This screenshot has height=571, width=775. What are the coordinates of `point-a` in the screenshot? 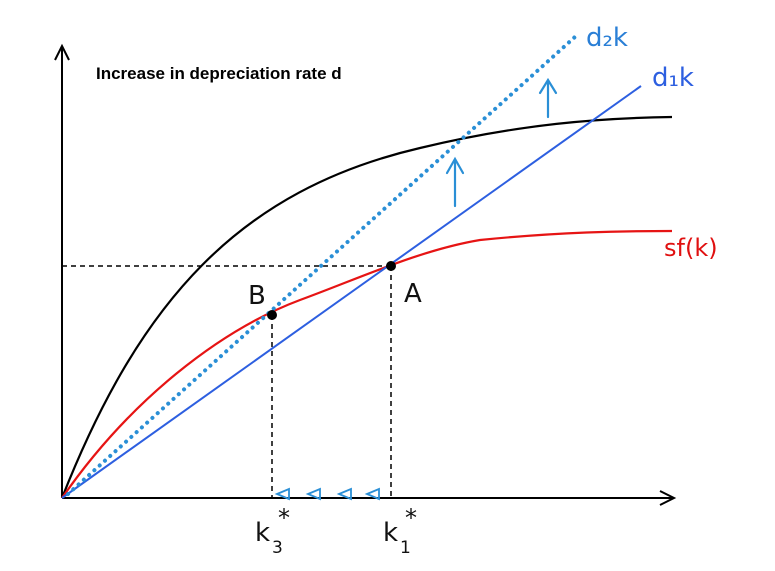 It's located at (391, 266).